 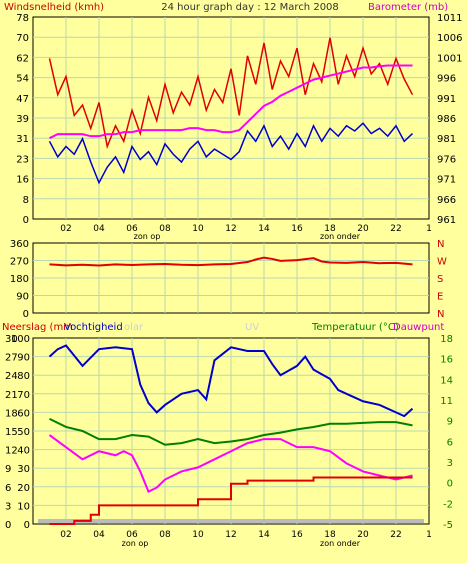 What do you see at coordinates (22, 18) in the screenshot?
I see `y-left-tick-label: 78` at bounding box center [22, 18].